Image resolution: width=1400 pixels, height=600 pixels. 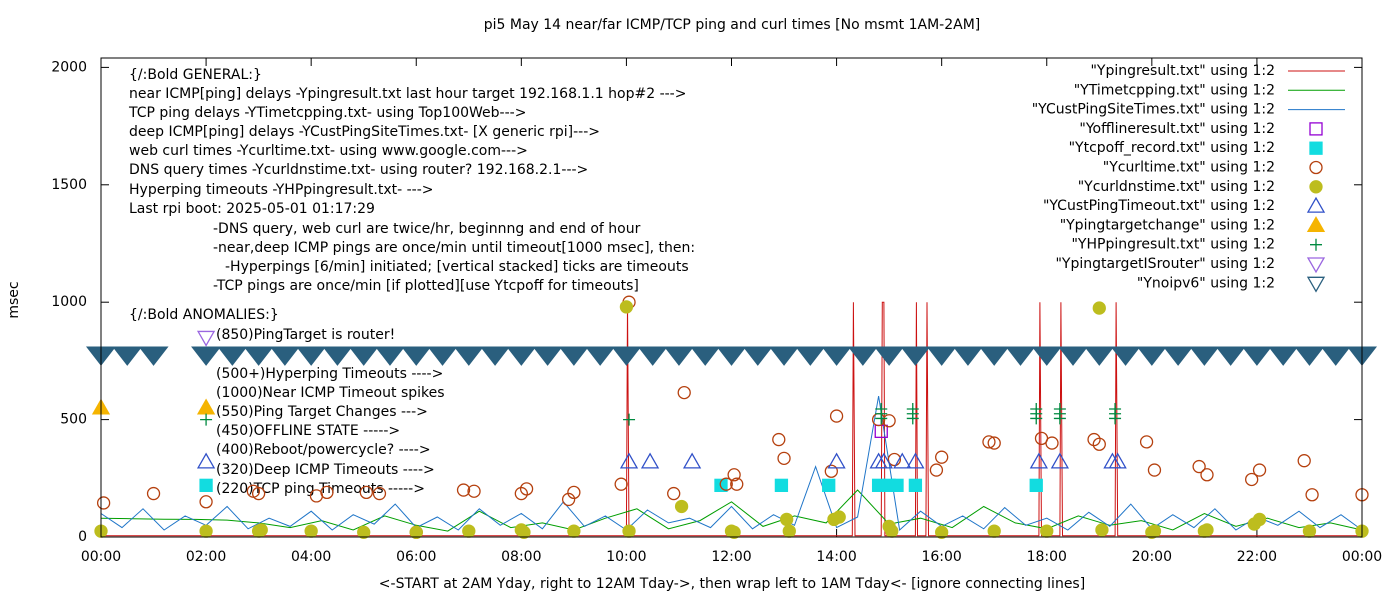 What do you see at coordinates (731, 510) in the screenshot?
I see `series-line` at bounding box center [731, 510].